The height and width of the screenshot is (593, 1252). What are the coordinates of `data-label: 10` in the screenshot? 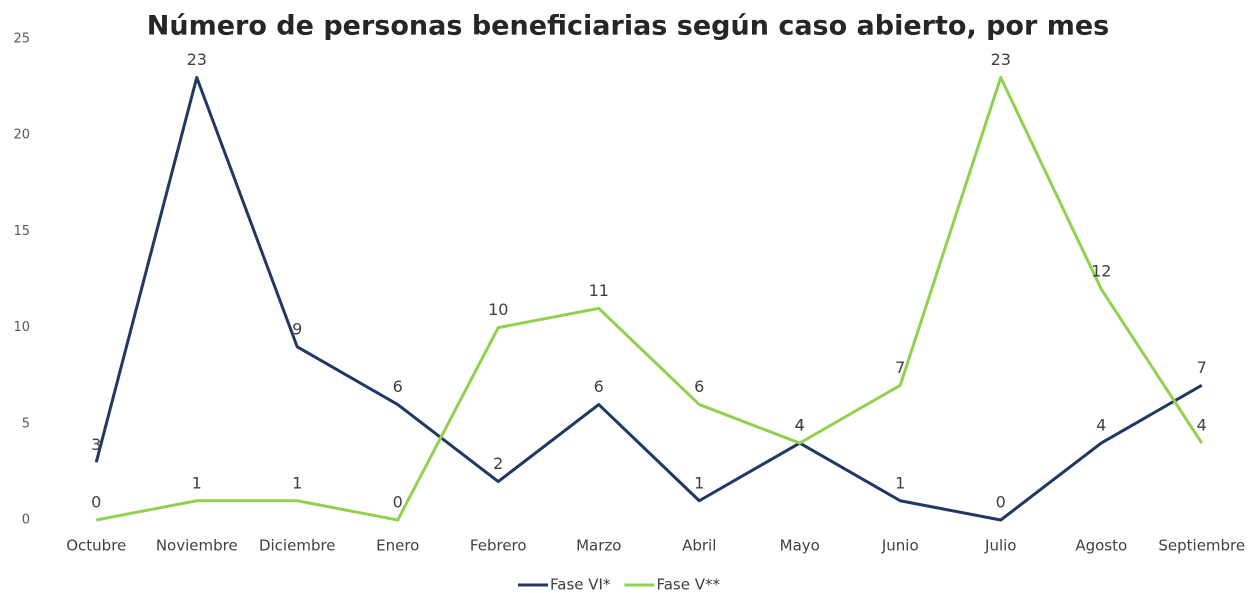 It's located at (498, 309).